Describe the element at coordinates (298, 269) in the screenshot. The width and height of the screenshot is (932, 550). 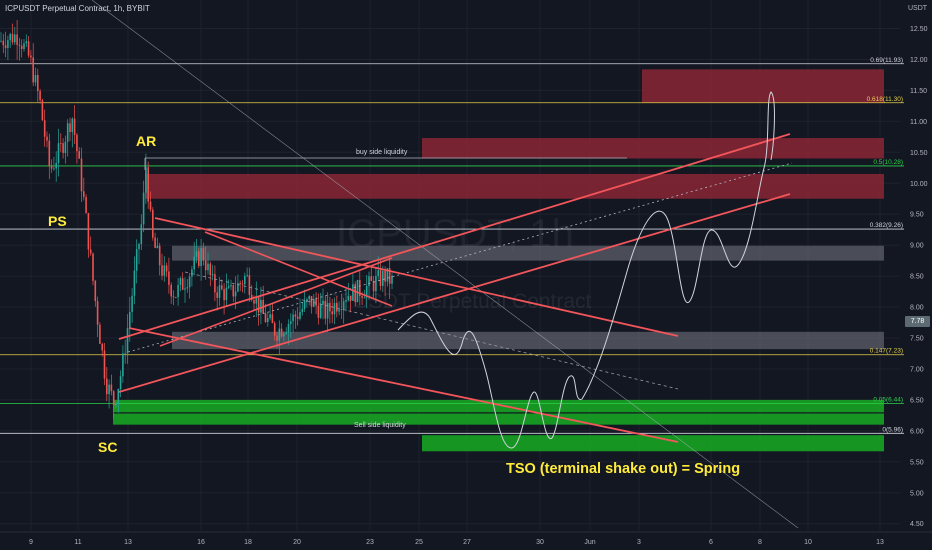
I see `inner-falling-line` at that location.